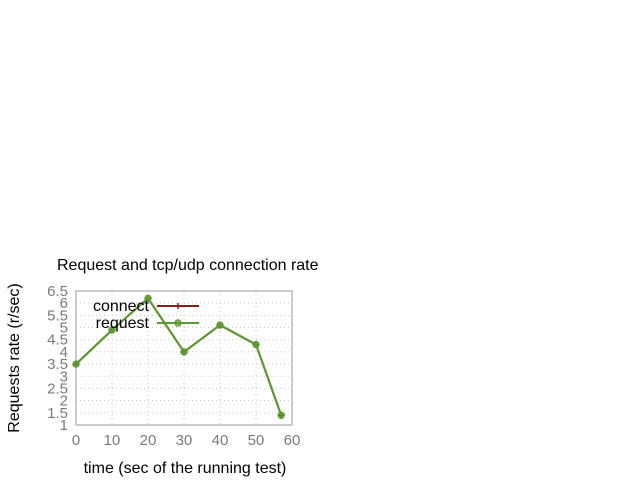 The height and width of the screenshot is (480, 640). What do you see at coordinates (64, 328) in the screenshot?
I see `y-tick-label: 5` at bounding box center [64, 328].